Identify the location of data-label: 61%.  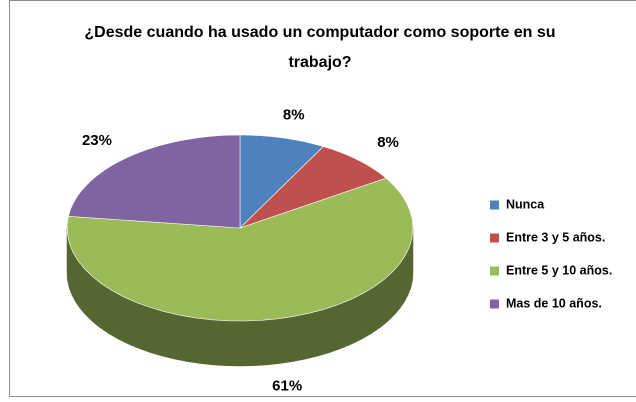
(287, 385).